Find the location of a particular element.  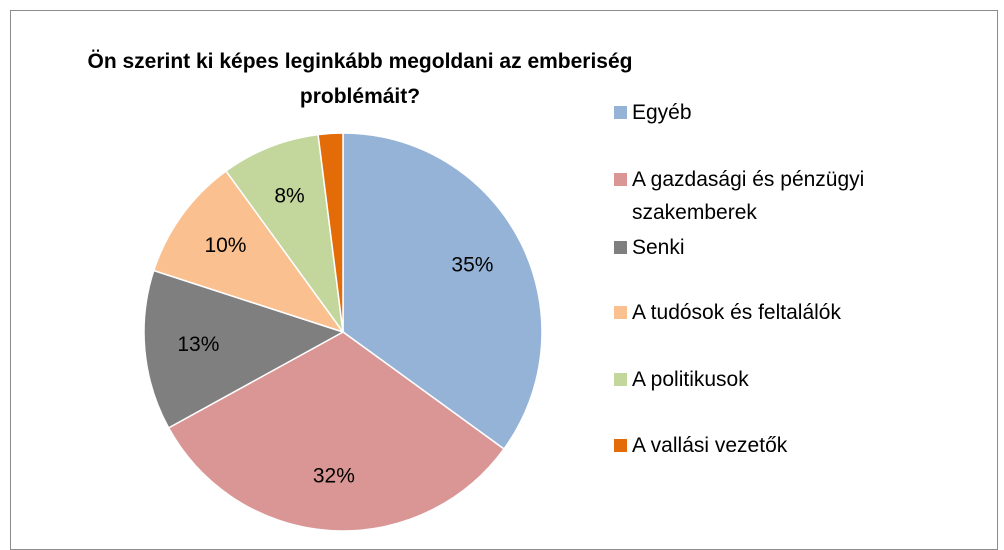

legend-item: A gazdasági és pénzügyi szakemberek is located at coordinates (774, 196).